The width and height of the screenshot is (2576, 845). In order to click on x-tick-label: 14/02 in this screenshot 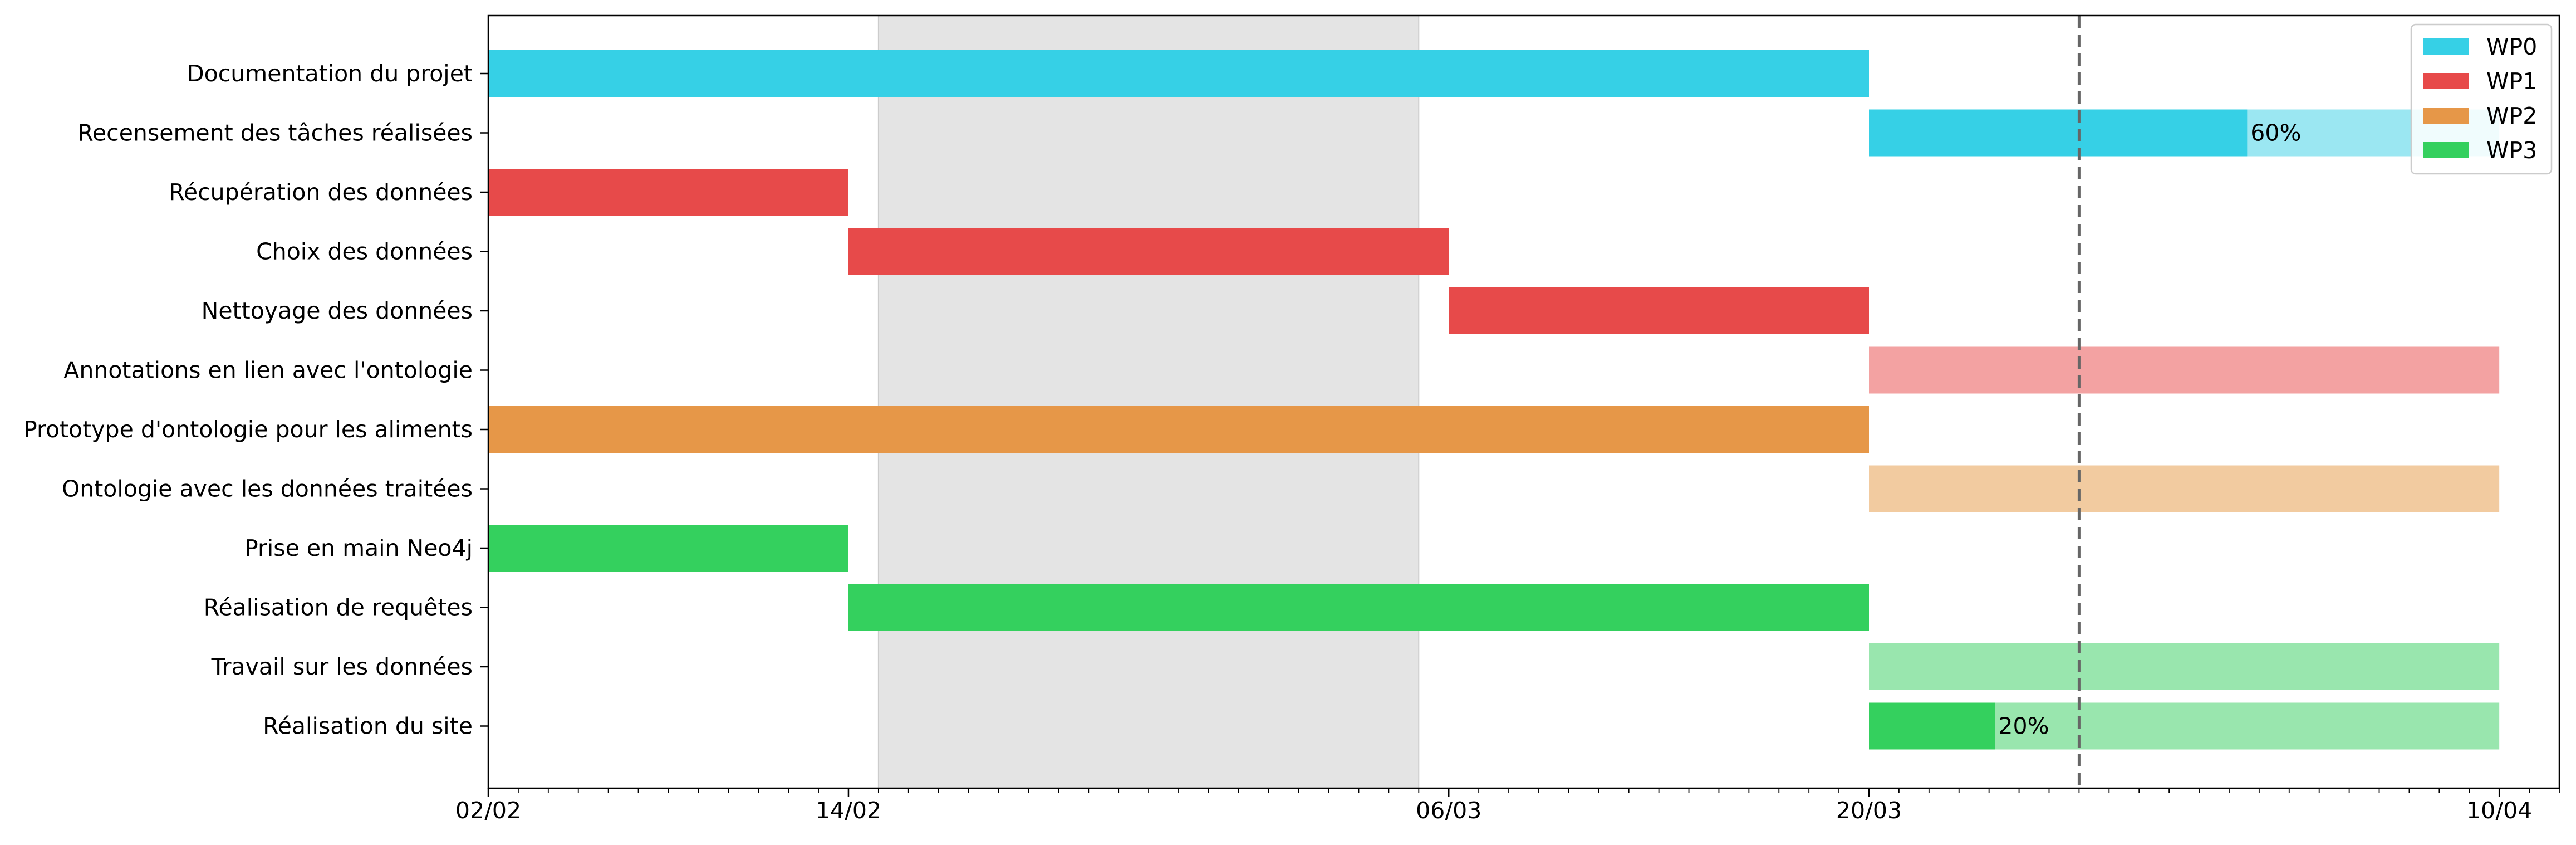, I will do `click(848, 810)`.